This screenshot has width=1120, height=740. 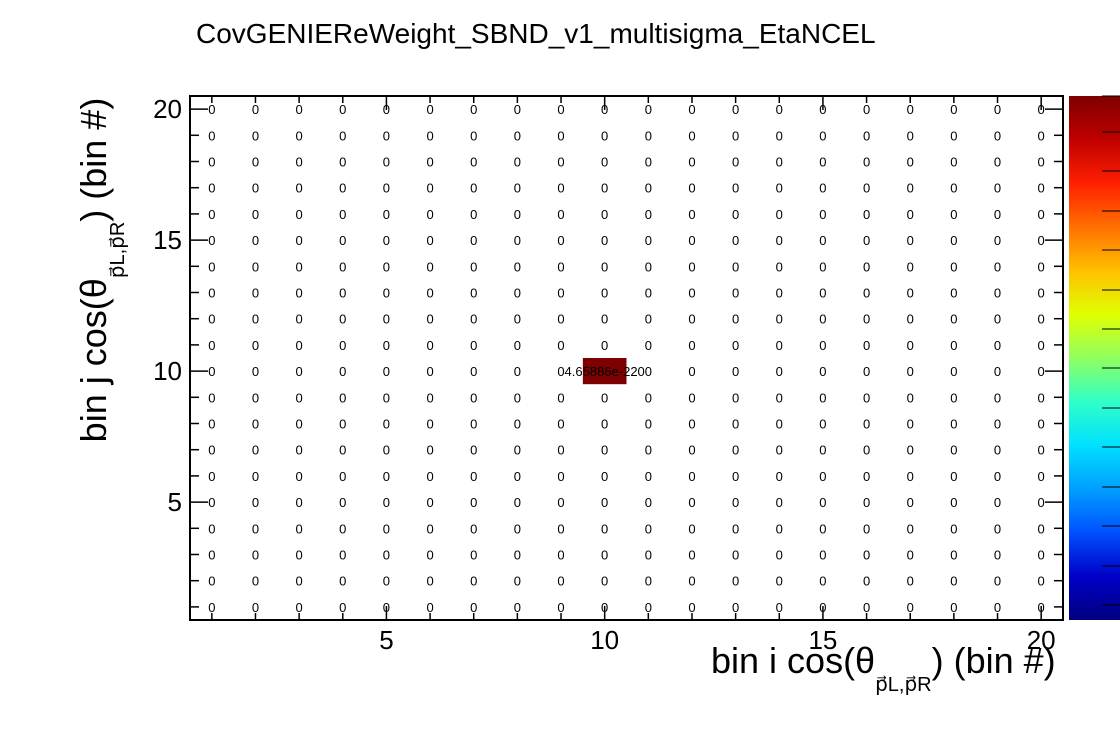 I want to click on x-tick-label: 10, so click(x=604, y=640).